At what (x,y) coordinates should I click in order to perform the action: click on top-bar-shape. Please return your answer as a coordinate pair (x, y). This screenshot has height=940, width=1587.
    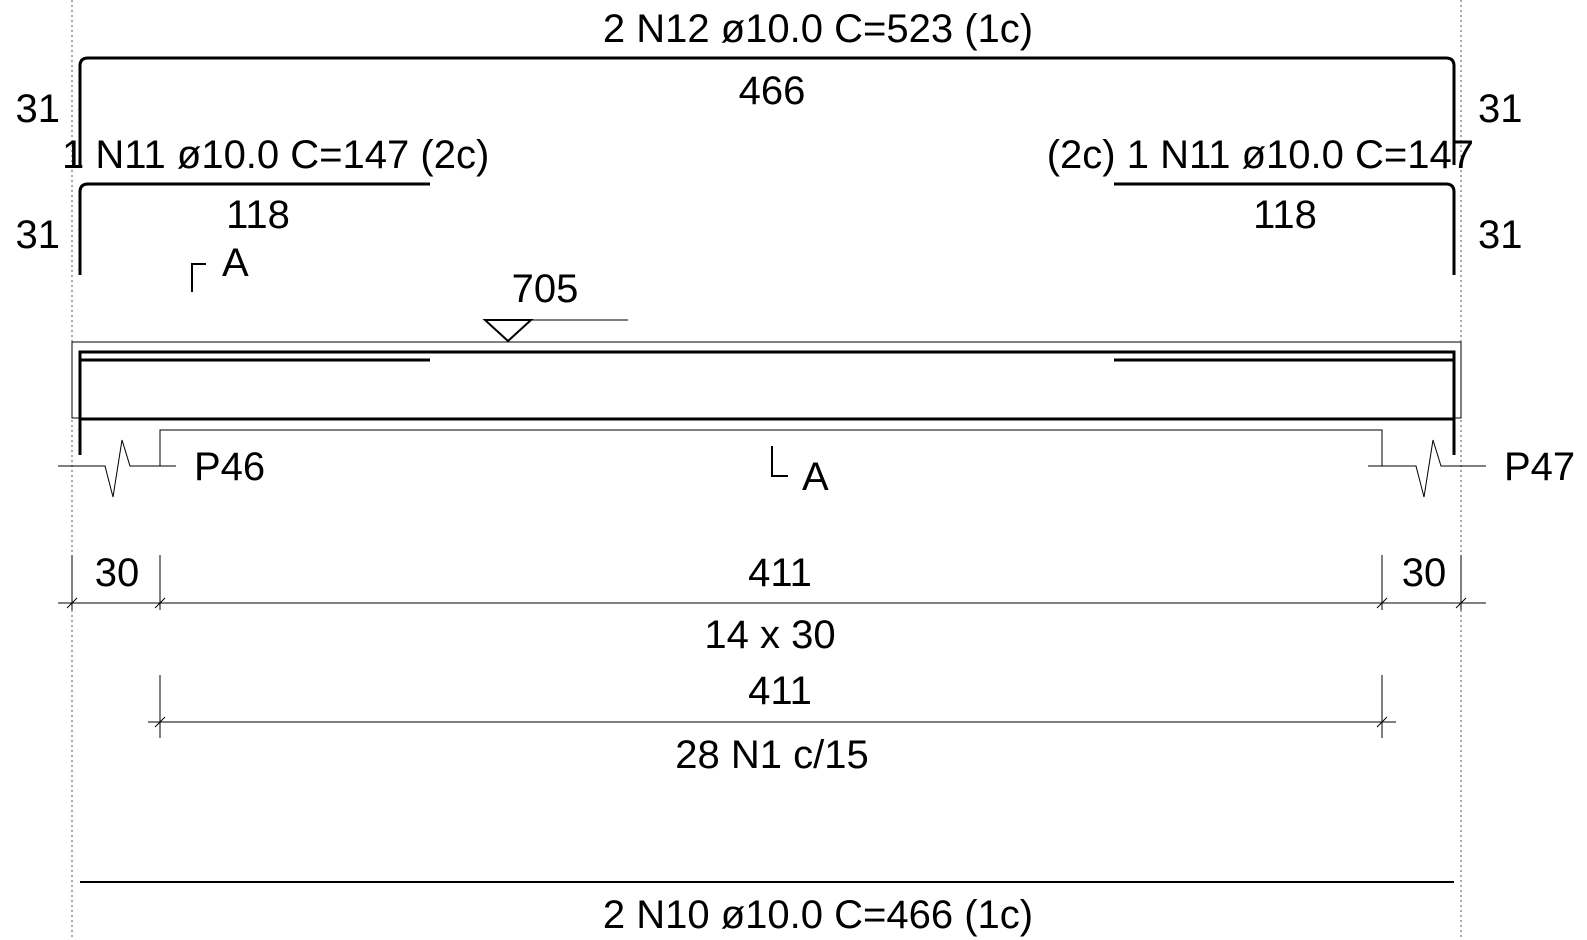
    Looking at the image, I should click on (767, 110).